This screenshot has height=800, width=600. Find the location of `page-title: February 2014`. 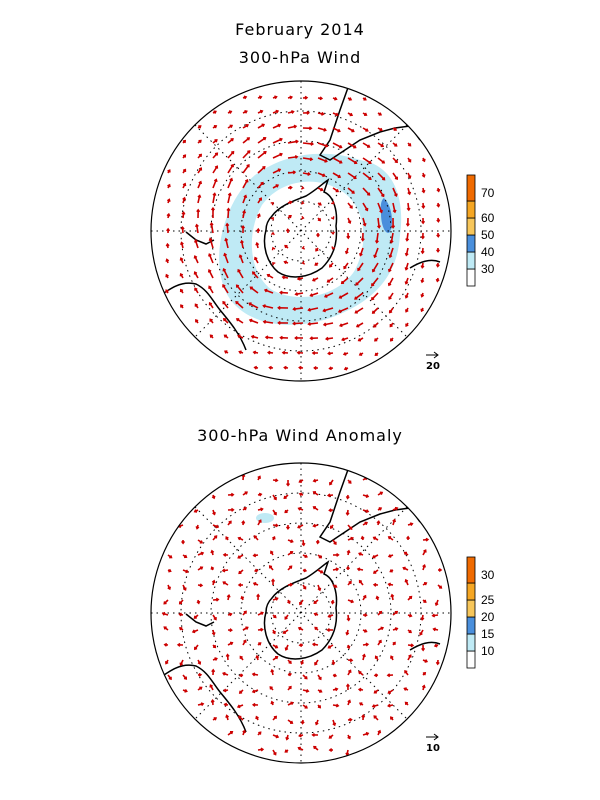

page-title: February 2014 is located at coordinates (300, 29).